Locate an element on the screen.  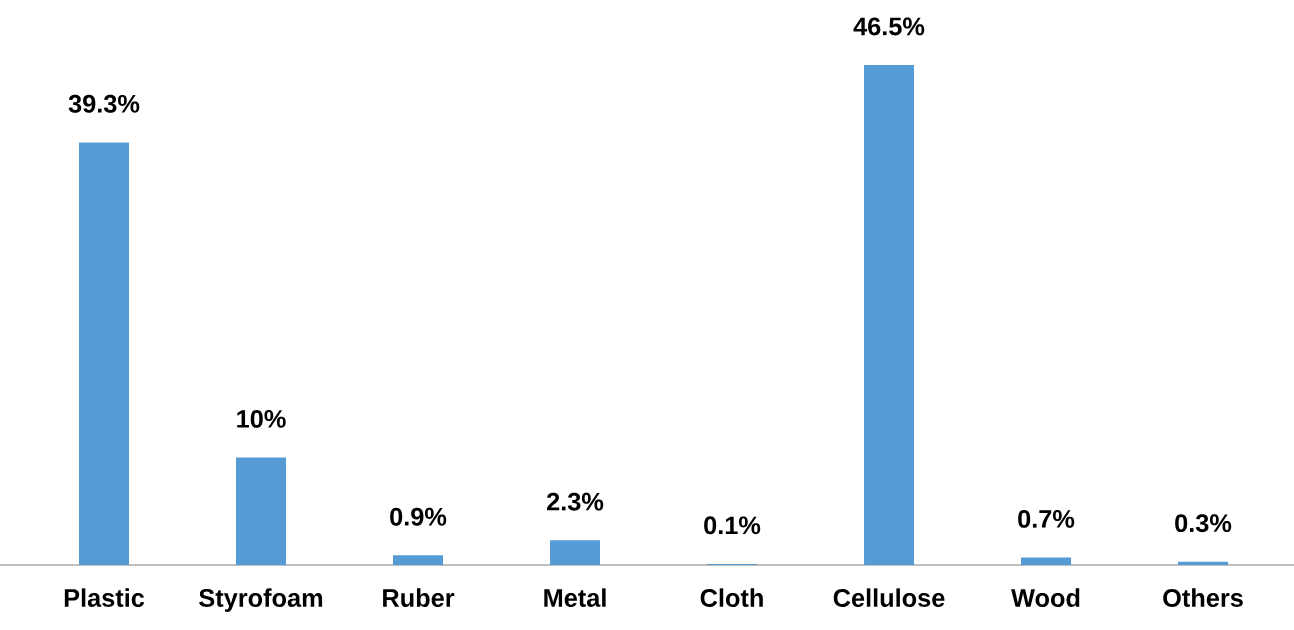
x-tick-label: Ruber is located at coordinates (419, 597).